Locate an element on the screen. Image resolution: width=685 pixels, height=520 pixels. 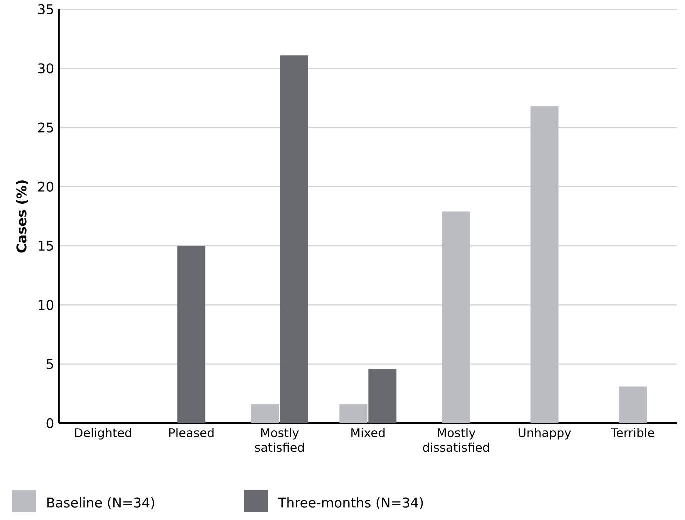
x-tick-label: Pleased is located at coordinates (191, 433).